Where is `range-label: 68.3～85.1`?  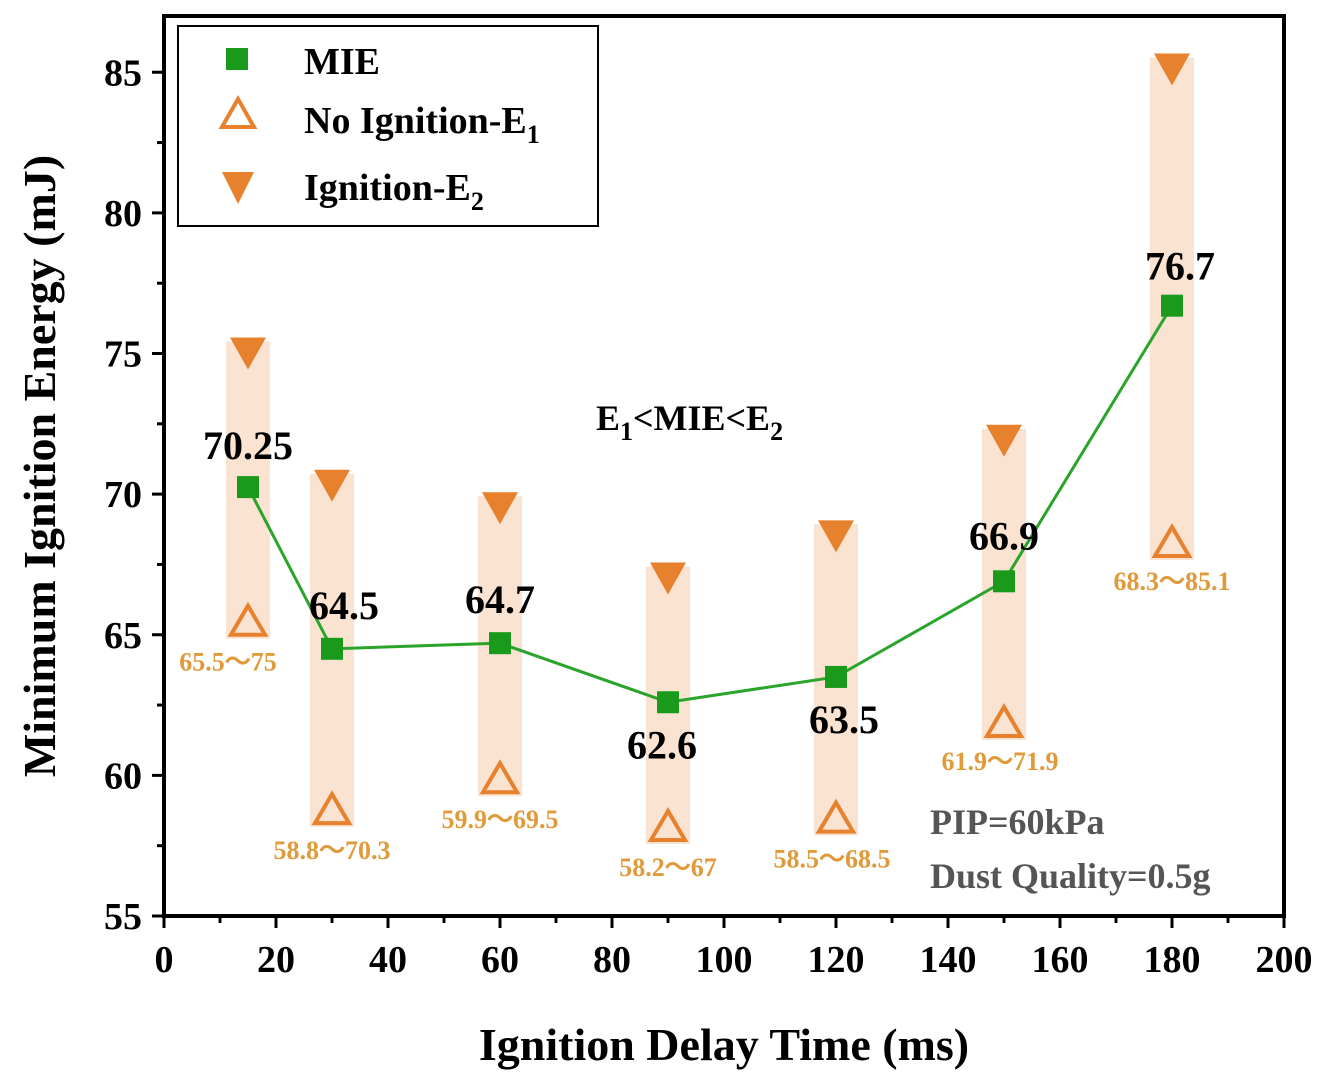 range-label: 68.3～85.1 is located at coordinates (1171, 581).